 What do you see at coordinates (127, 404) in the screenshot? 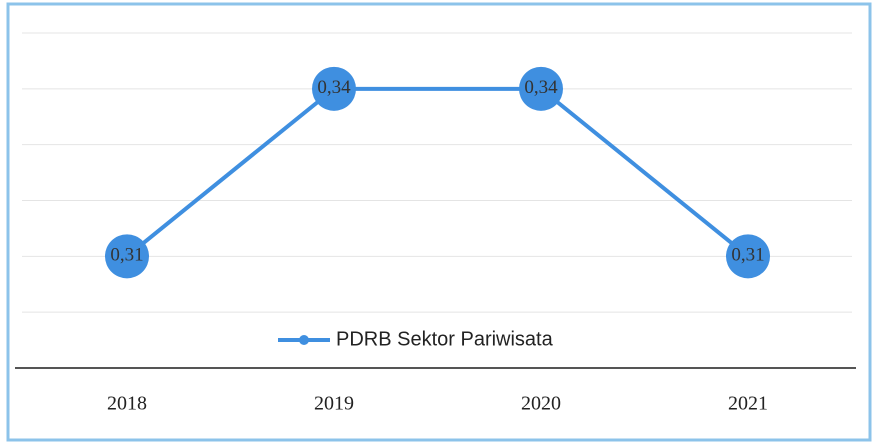
I see `x-tick-label: 2018` at bounding box center [127, 404].